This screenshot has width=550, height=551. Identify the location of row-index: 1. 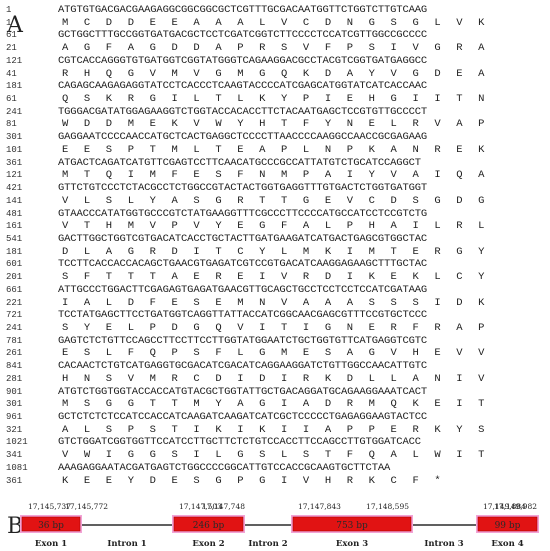
(9, 10).